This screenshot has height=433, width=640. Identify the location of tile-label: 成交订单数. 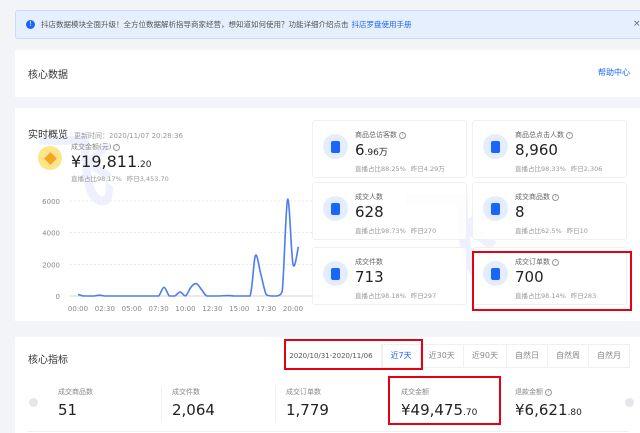
(532, 262).